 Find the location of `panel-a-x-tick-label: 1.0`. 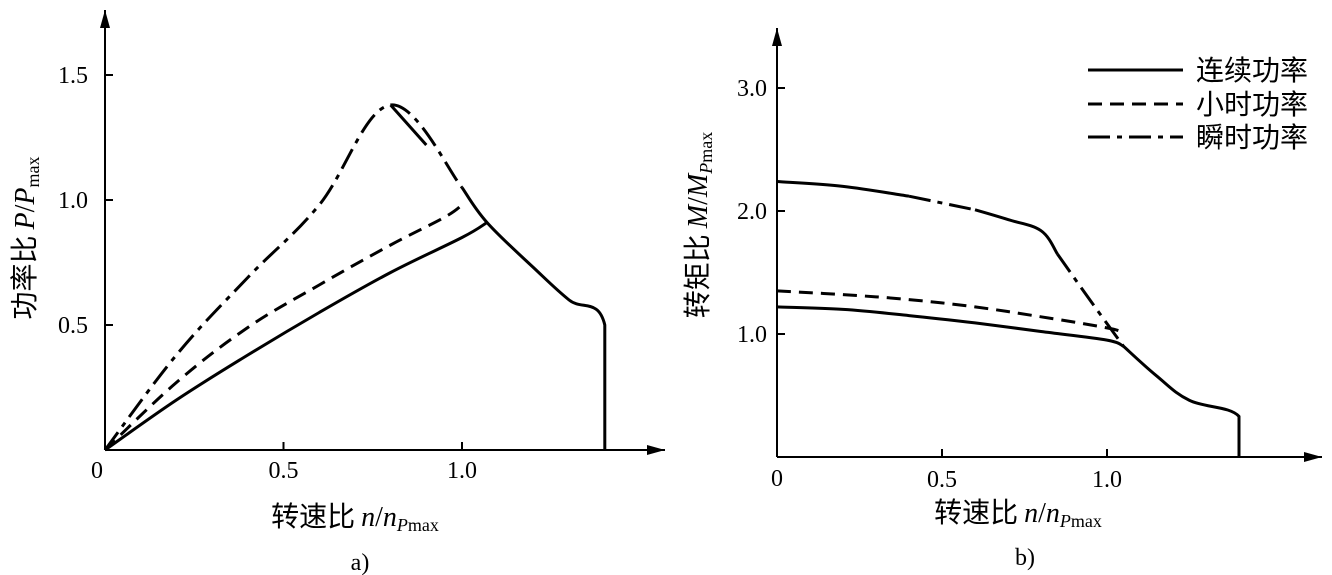

panel-a-x-tick-label: 1.0 is located at coordinates (462, 471).